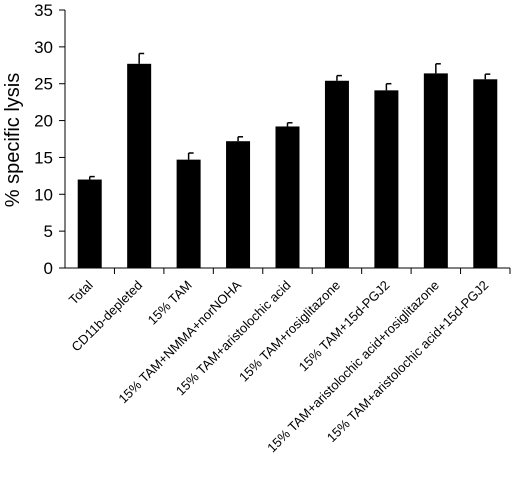 Image resolution: width=520 pixels, height=477 pixels. I want to click on y-tick-label: 10, so click(43, 194).